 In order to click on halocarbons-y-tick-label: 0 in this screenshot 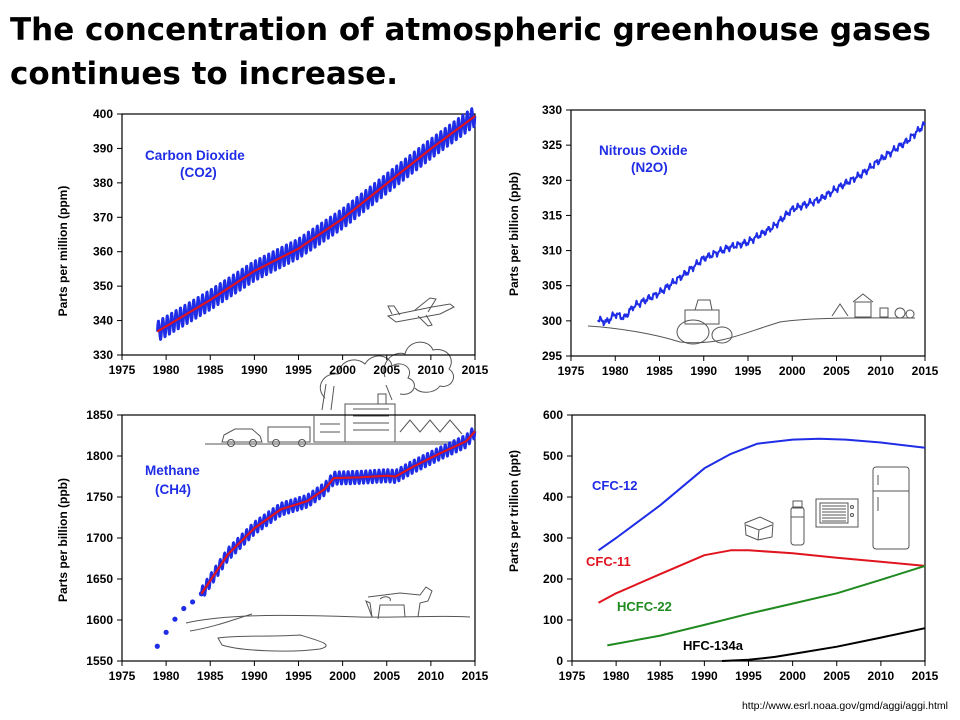, I will do `click(559, 661)`.